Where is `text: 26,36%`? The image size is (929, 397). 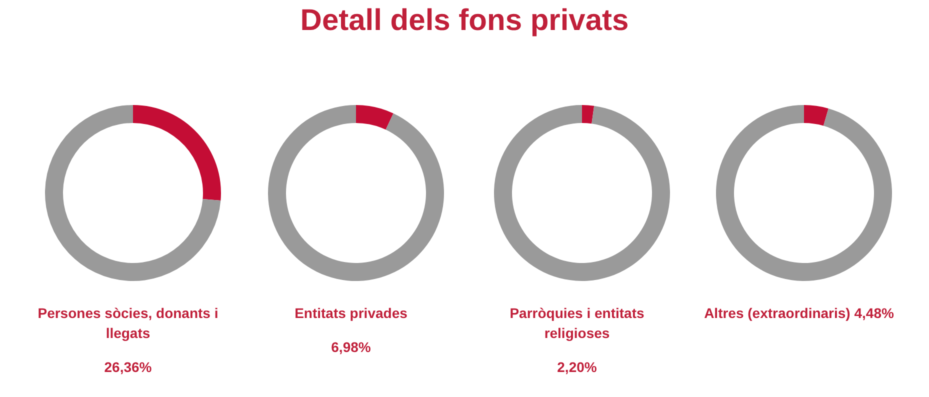
text: 26,36% is located at coordinates (128, 367).